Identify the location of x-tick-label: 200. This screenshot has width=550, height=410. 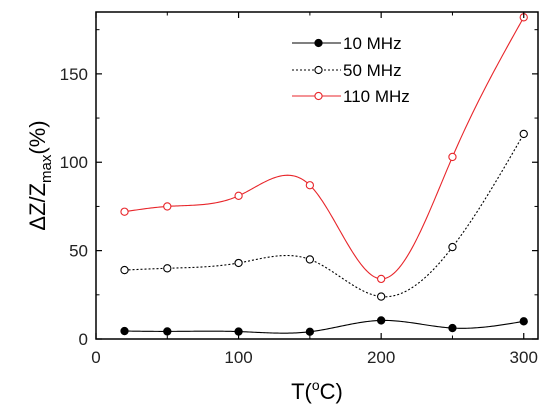
(381, 357).